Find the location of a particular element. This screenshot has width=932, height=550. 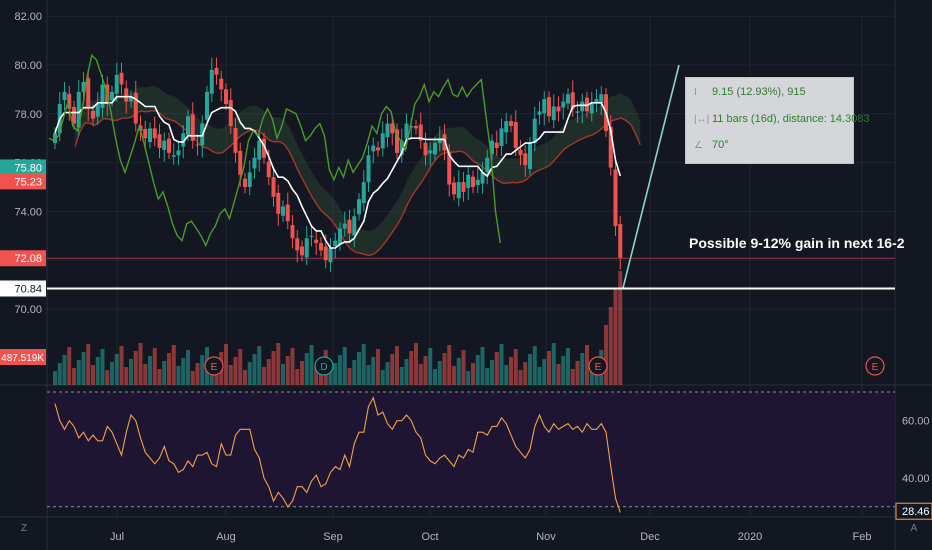

rsi-line is located at coordinates (337, 454).